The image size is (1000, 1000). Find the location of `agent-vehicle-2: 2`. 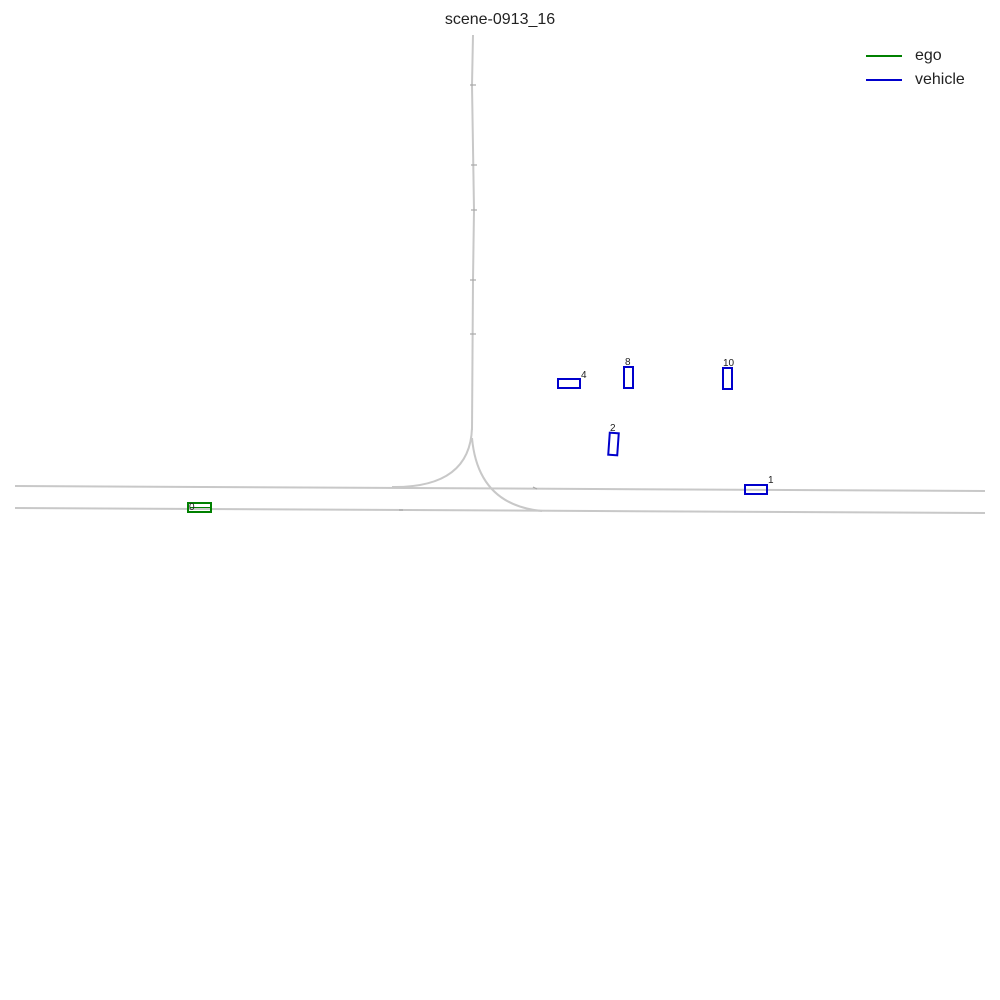

agent-vehicle-2: 2 is located at coordinates (613, 440).